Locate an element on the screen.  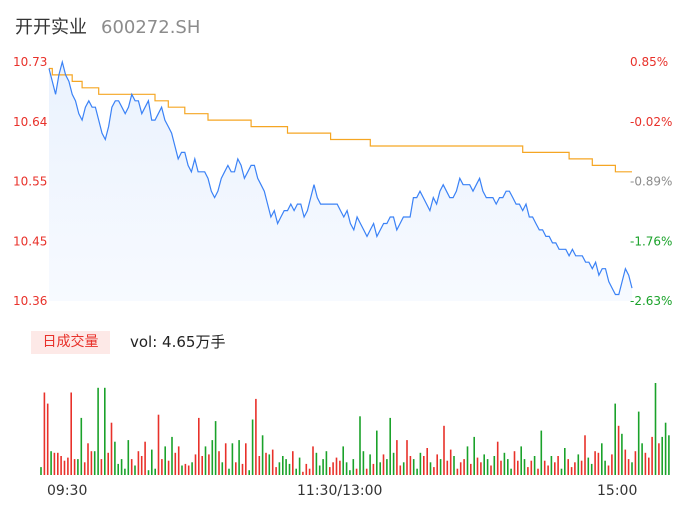
price-tick-label: 10.55 is located at coordinates (30, 182).